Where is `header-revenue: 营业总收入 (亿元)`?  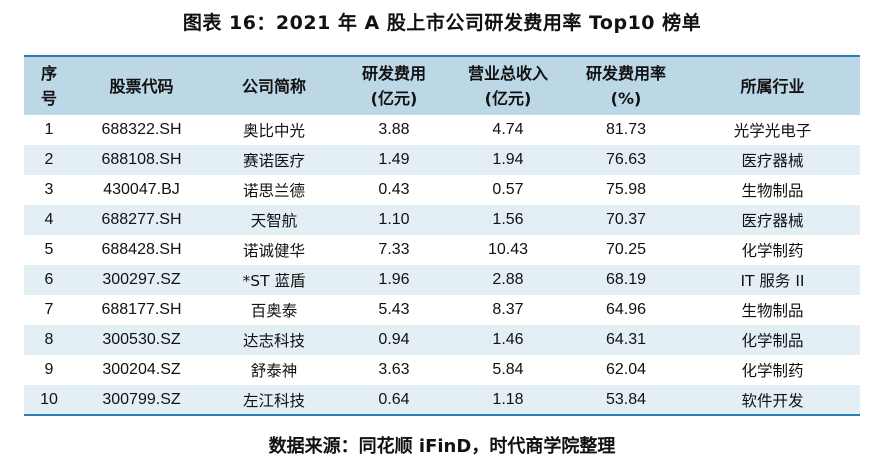 header-revenue: 营业总收入 (亿元) is located at coordinates (508, 85).